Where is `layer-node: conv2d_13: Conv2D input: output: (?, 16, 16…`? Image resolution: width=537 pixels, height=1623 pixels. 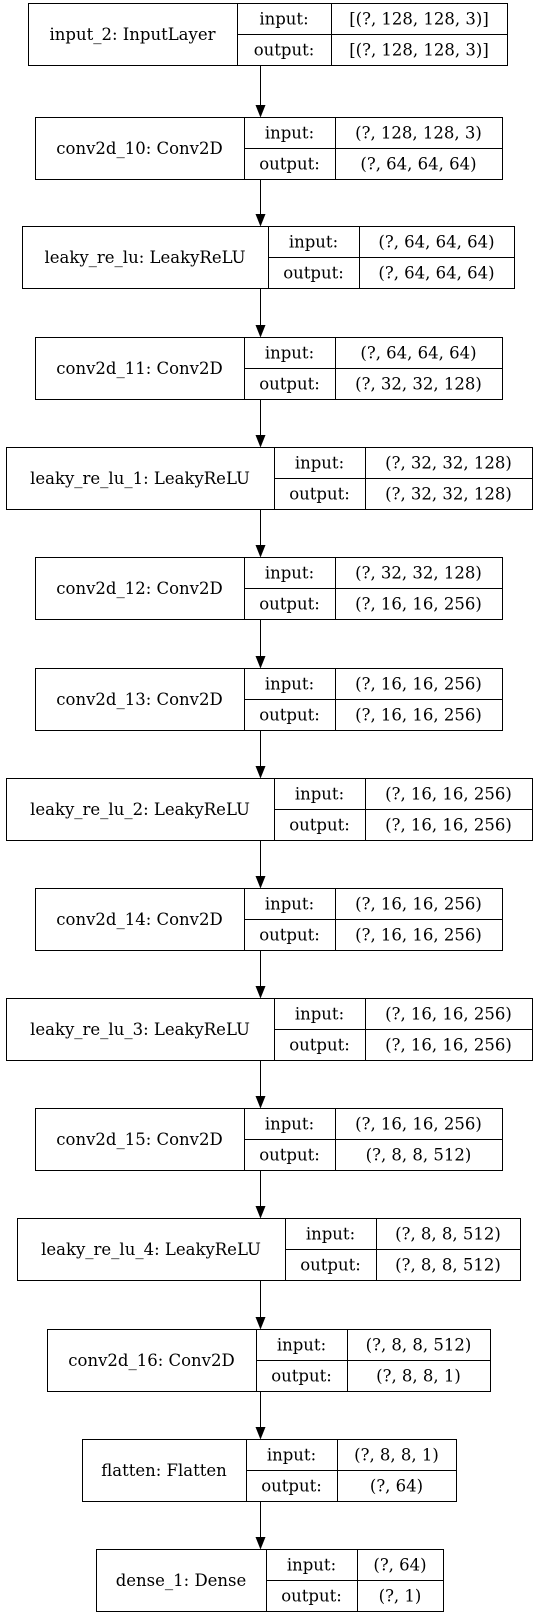
layer-node: conv2d_13: Conv2D input: output: (?, 16, 16… is located at coordinates (269, 699).